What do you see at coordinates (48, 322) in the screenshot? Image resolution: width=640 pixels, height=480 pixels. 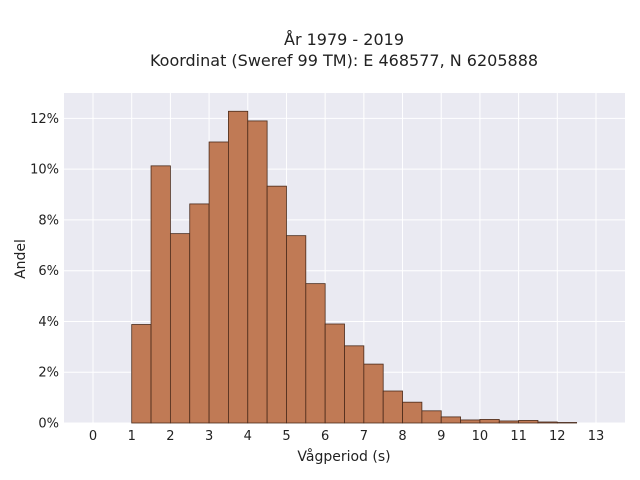 I see `y-tick-label: 4%` at bounding box center [48, 322].